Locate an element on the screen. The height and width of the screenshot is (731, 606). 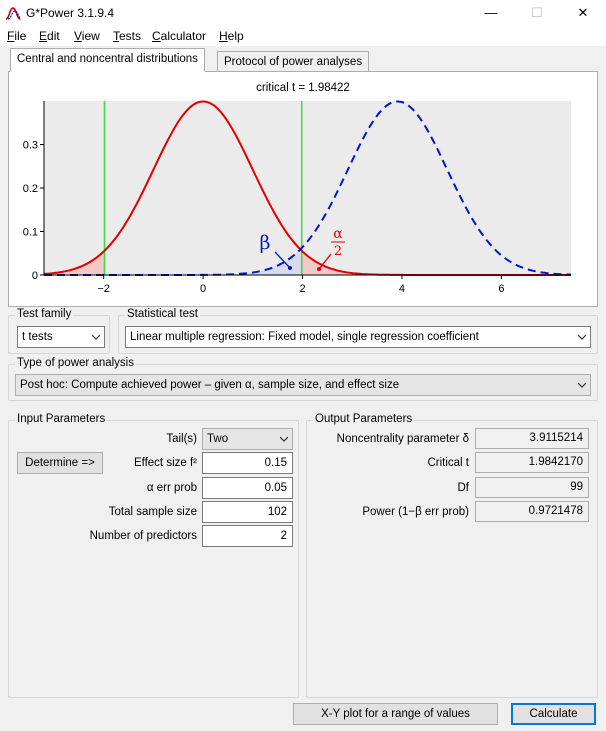
beta-region is located at coordinates (173, 261).